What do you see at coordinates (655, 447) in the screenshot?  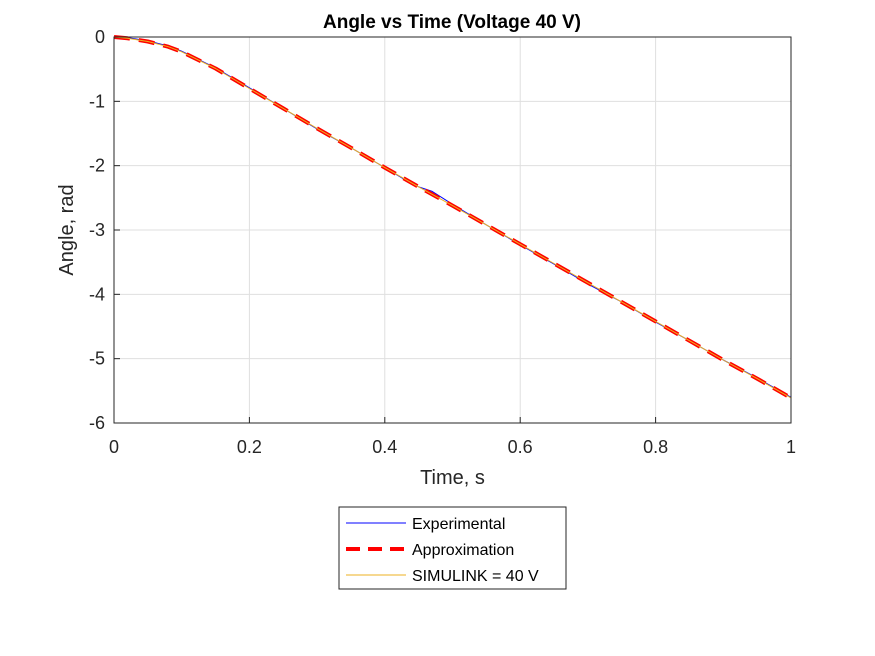 I see `x-tick-label: 0.8` at bounding box center [655, 447].